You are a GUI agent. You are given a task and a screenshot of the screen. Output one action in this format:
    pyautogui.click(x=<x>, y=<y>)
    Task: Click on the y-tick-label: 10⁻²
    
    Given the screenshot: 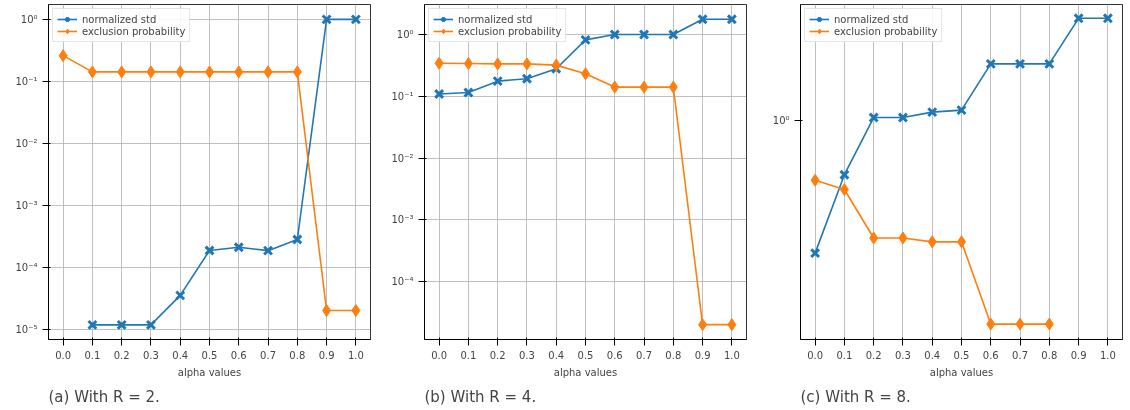 What is the action you would take?
    pyautogui.click(x=402, y=158)
    